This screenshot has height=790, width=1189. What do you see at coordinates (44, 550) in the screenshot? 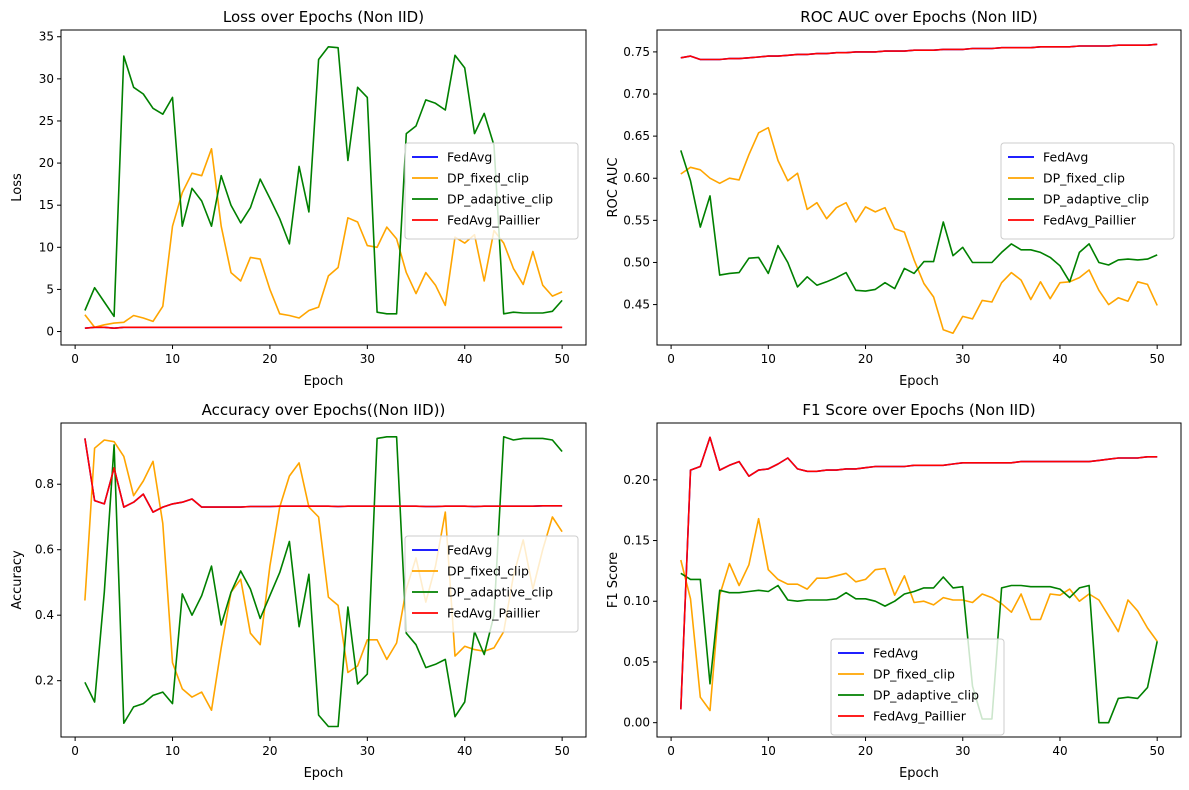
I see `y-tick-label: 0.6` at bounding box center [44, 550].